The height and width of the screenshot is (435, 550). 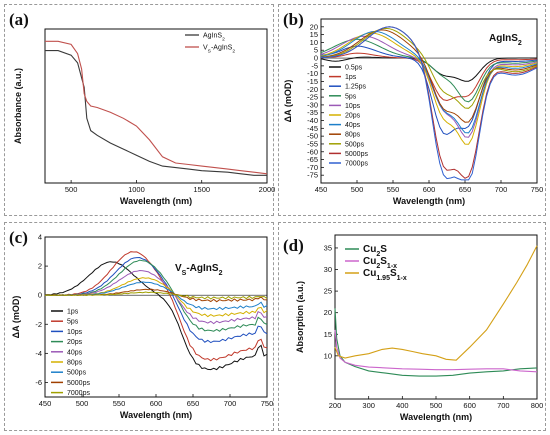 What do you see at coordinates (312, 97) in the screenshot?
I see `y-tick-label: -25` at bounding box center [312, 97].